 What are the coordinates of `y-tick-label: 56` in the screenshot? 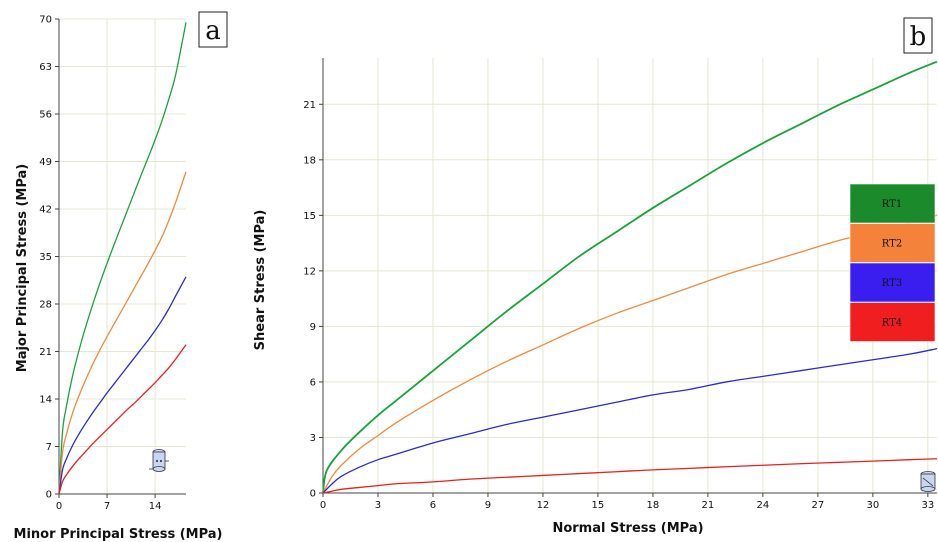 It's located at (45, 115).